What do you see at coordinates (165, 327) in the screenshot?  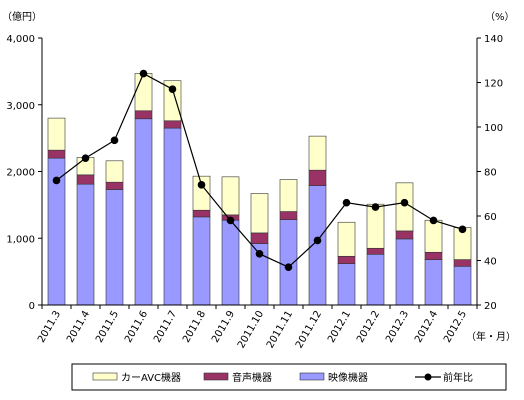 I see `x-tick-label: 2011.7` at bounding box center [165, 327].